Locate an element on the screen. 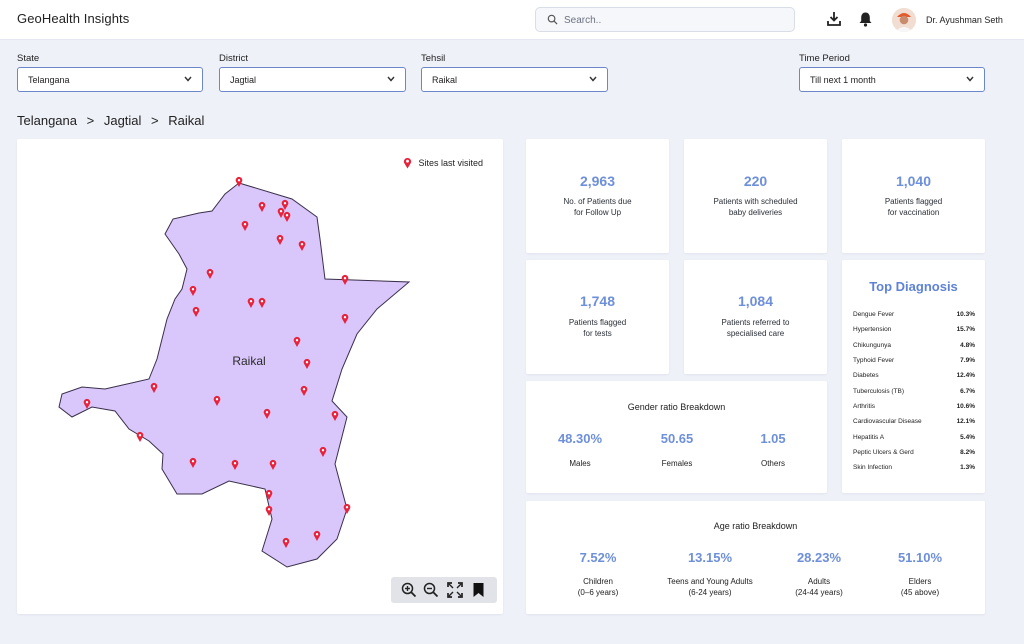 This screenshot has height=644, width=1024. diagnosis-row: Diabetes 12.4% is located at coordinates (914, 375).